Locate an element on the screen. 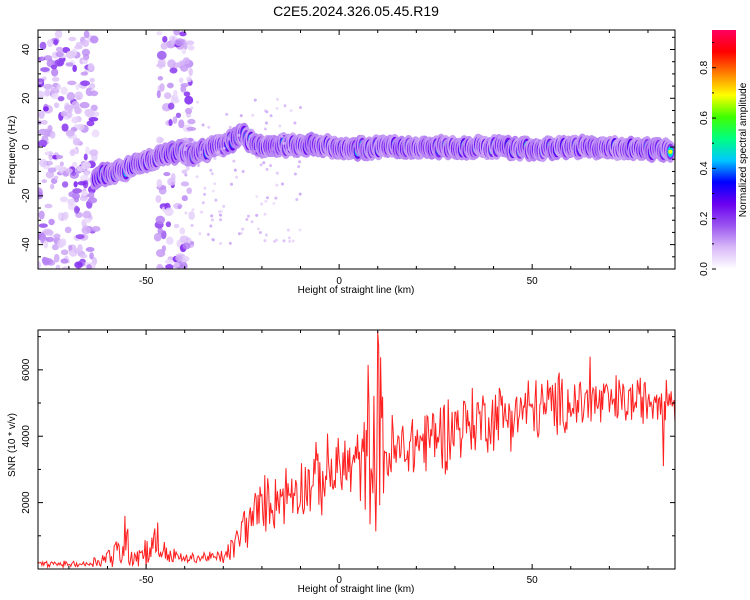  colorbar-tick-label: 0.2 is located at coordinates (704, 218).